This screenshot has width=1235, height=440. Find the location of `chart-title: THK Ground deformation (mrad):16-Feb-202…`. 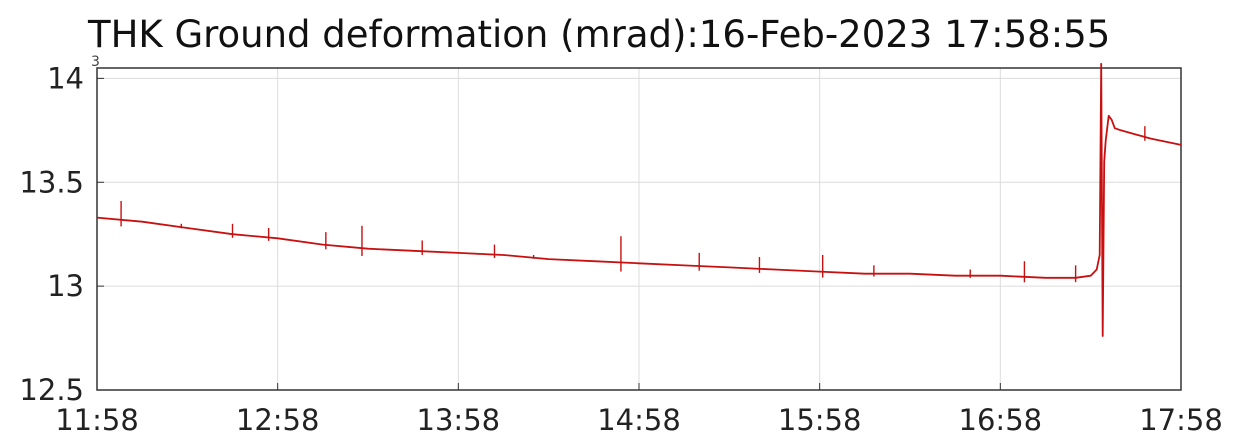

chart-title: THK Ground deformation (mrad):16-Feb-202… is located at coordinates (598, 34).